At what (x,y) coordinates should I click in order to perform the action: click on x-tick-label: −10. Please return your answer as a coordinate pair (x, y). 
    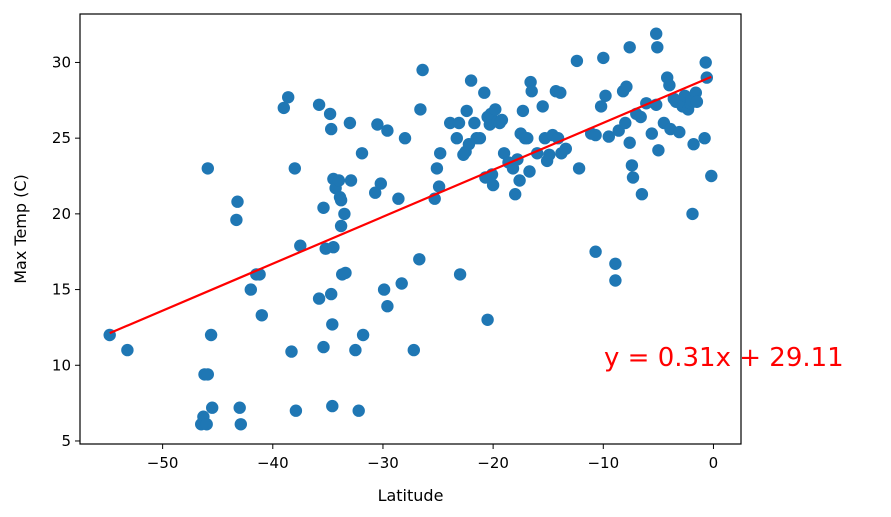
    Looking at the image, I should click on (603, 463).